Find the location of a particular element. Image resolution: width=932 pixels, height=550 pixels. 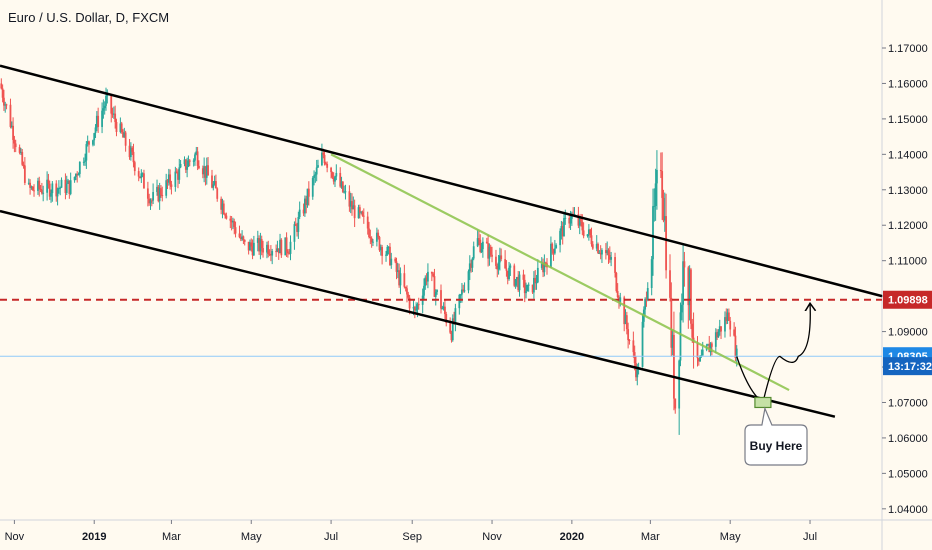

chart-title: Euro / U.S. Dollar, D, FXCM is located at coordinates (89, 17).